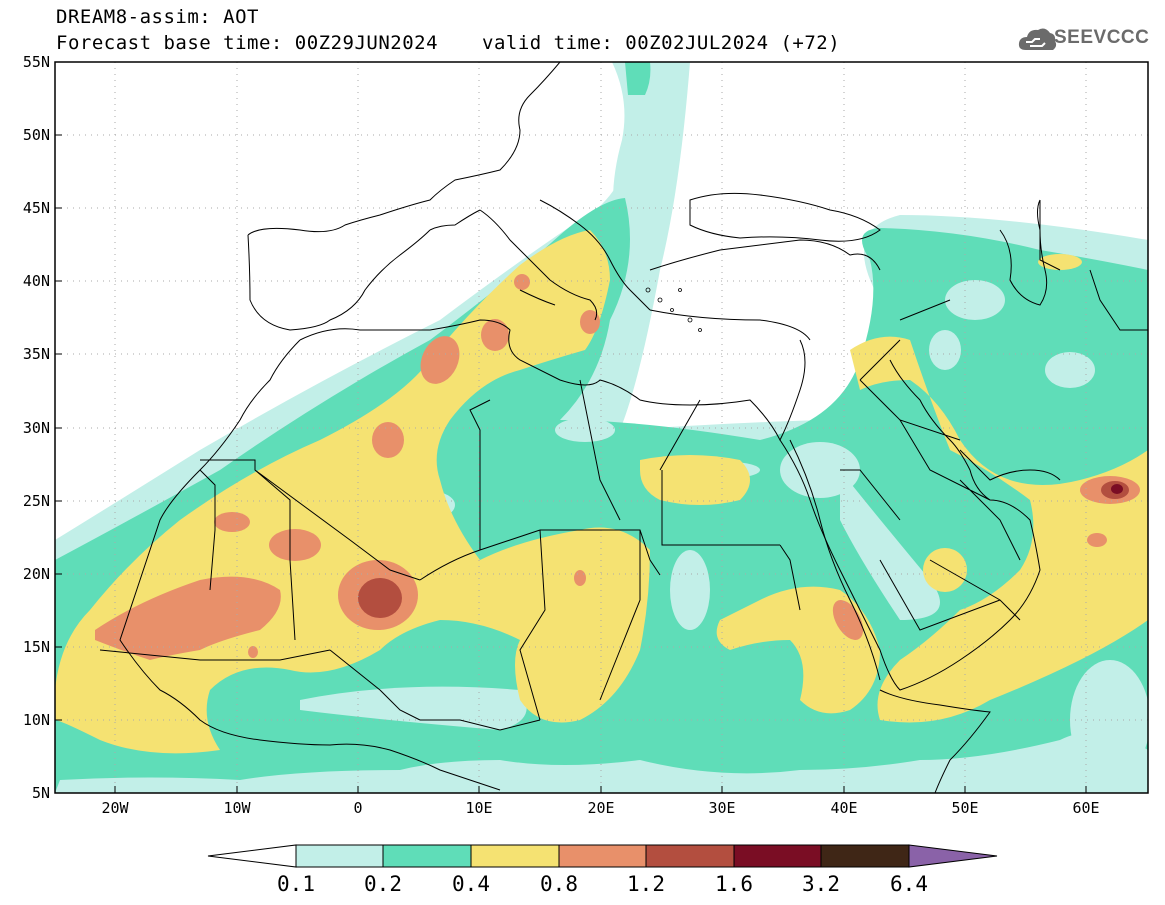 The height and width of the screenshot is (905, 1165). I want to click on lat-label: 30N, so click(36, 428).